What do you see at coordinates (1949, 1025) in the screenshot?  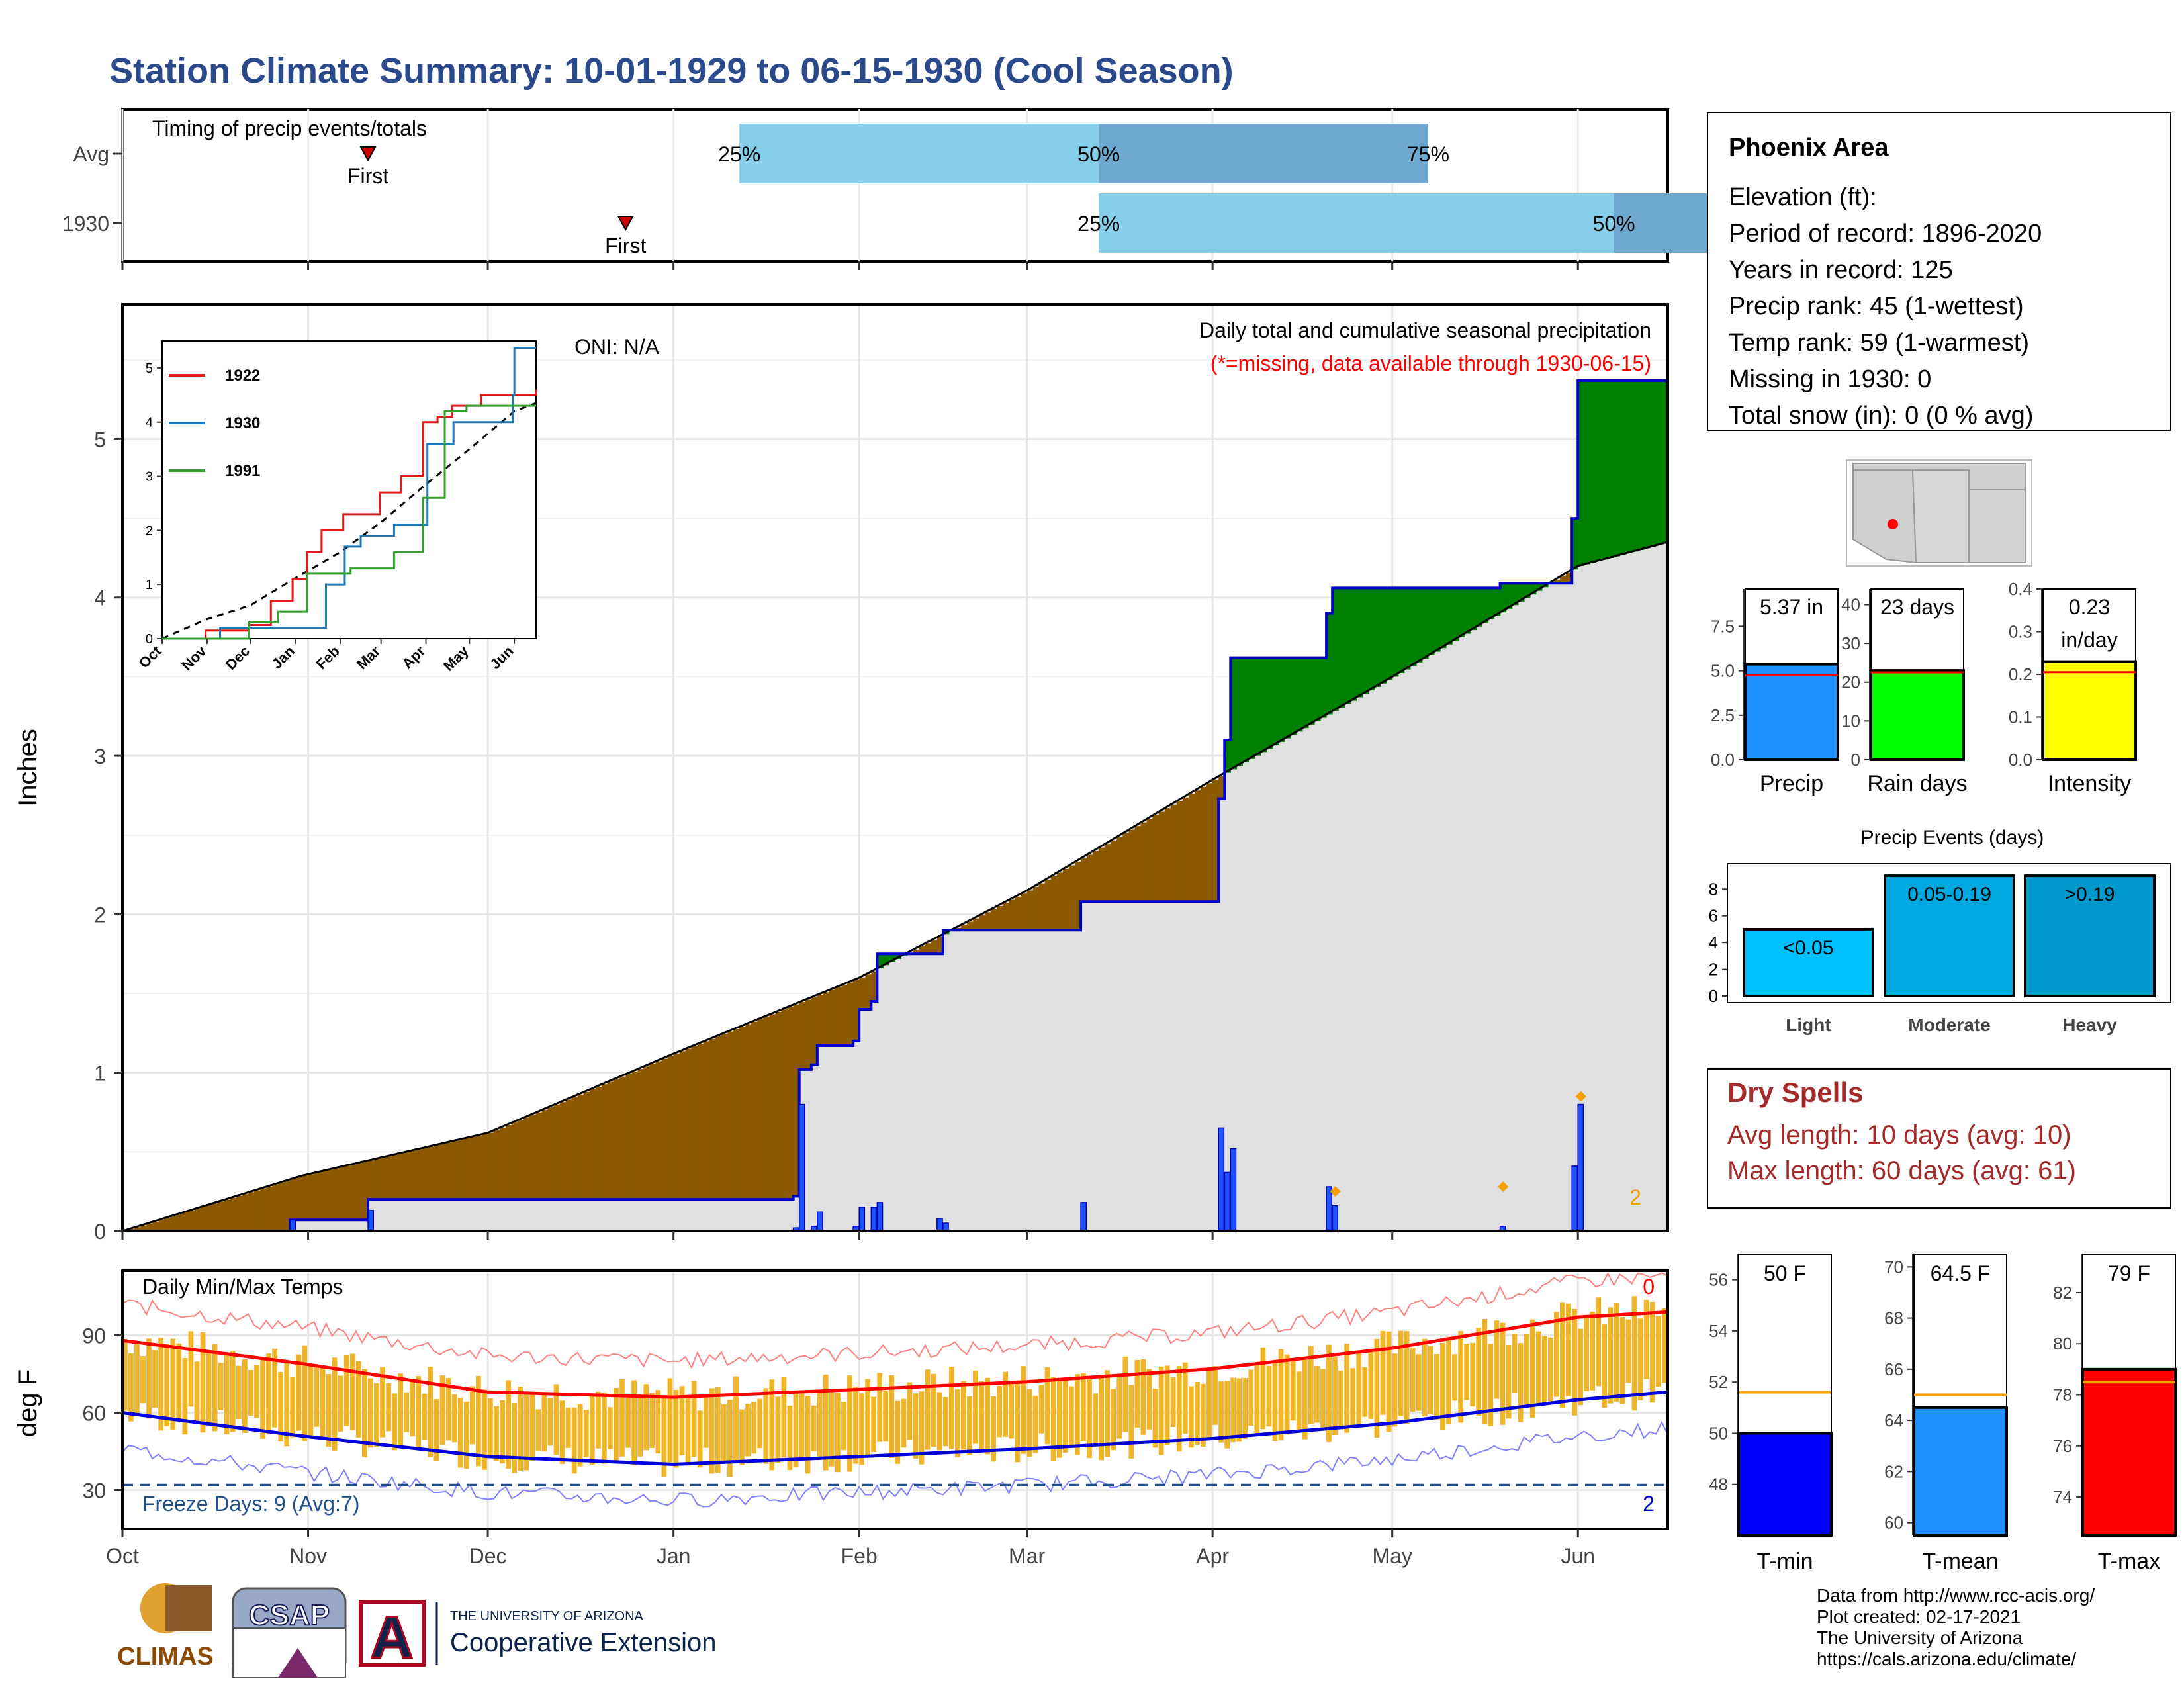 I see `event-category-label: Moderate` at bounding box center [1949, 1025].